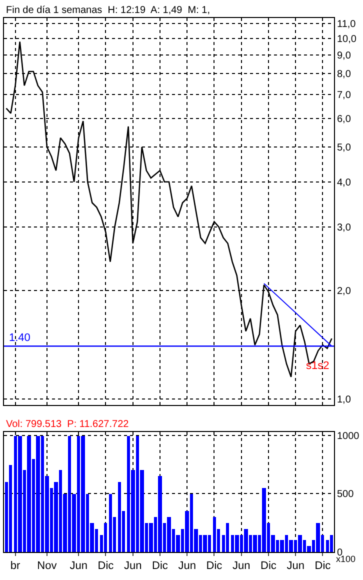 This screenshot has width=363, height=580. What do you see at coordinates (348, 436) in the screenshot?
I see `y-tick-label: 1000` at bounding box center [348, 436].